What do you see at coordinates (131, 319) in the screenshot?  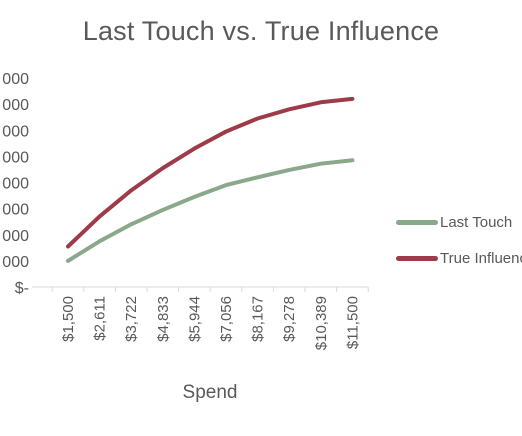 I see `x-tick-label: $3,722` at bounding box center [131, 319].